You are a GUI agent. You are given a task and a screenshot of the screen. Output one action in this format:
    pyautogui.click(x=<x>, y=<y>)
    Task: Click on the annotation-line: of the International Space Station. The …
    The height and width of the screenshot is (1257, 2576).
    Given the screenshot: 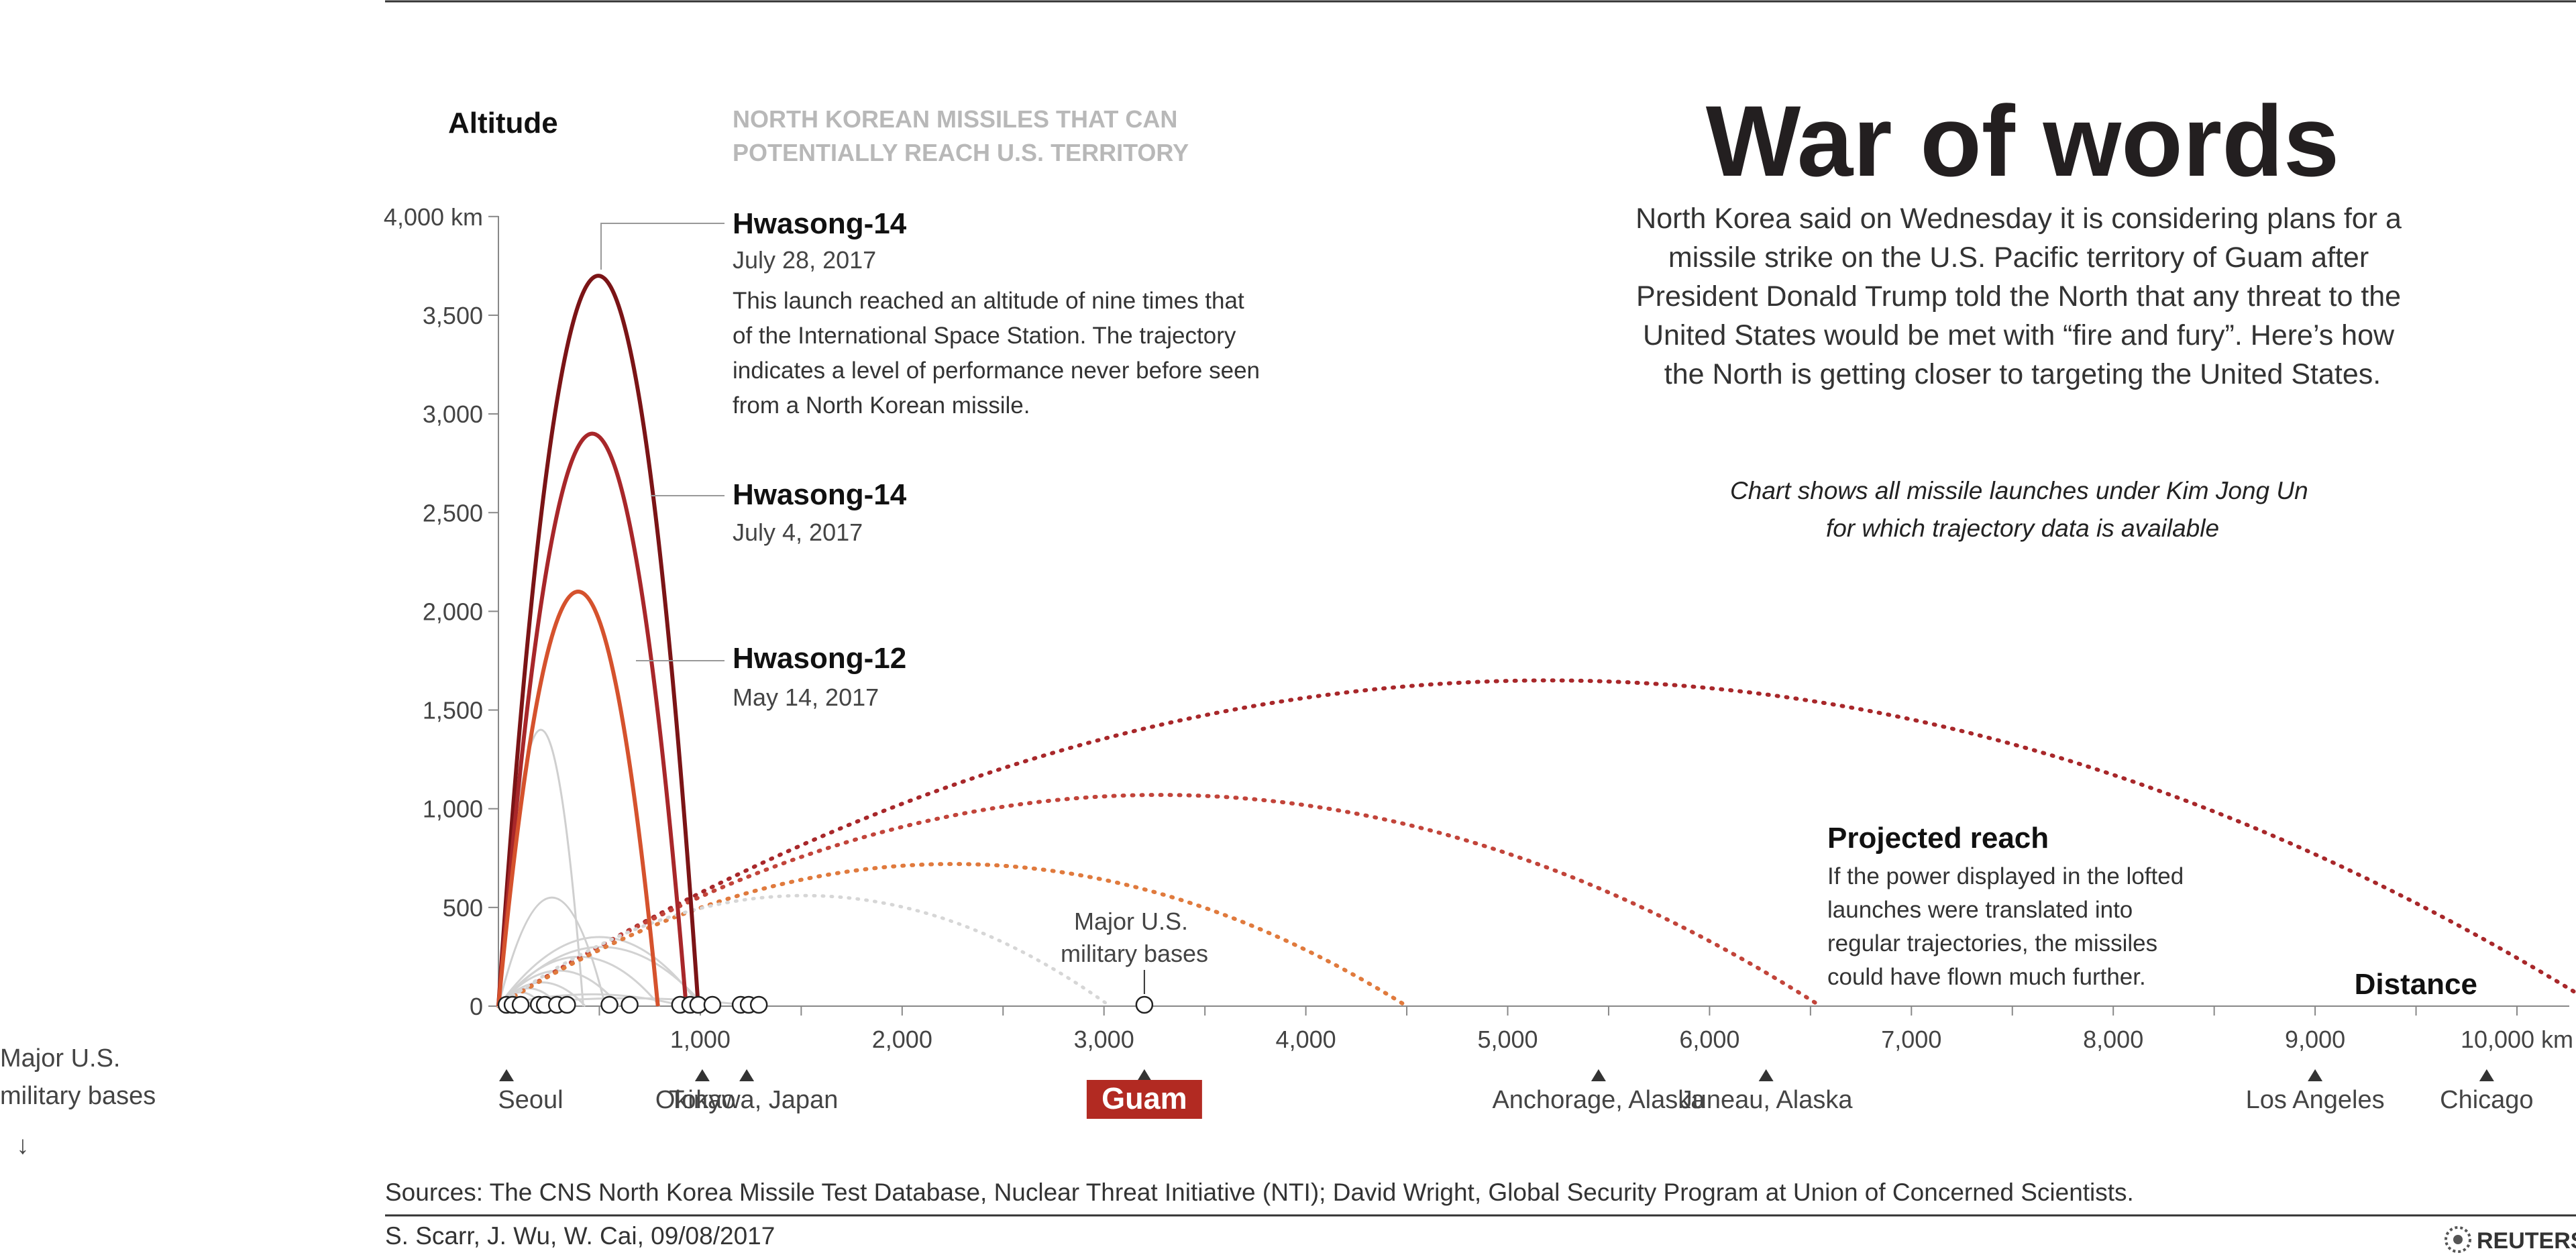 What is the action you would take?
    pyautogui.click(x=984, y=336)
    